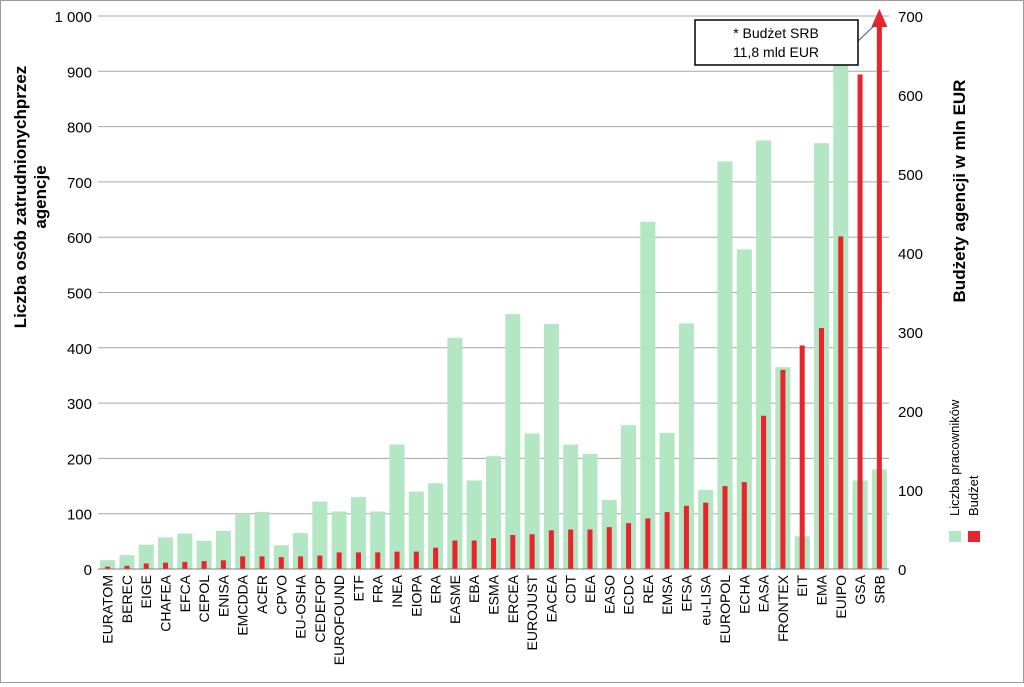 This screenshot has width=1024, height=687. Describe the element at coordinates (551, 598) in the screenshot. I see `category-label-eacea: EACEA` at that location.